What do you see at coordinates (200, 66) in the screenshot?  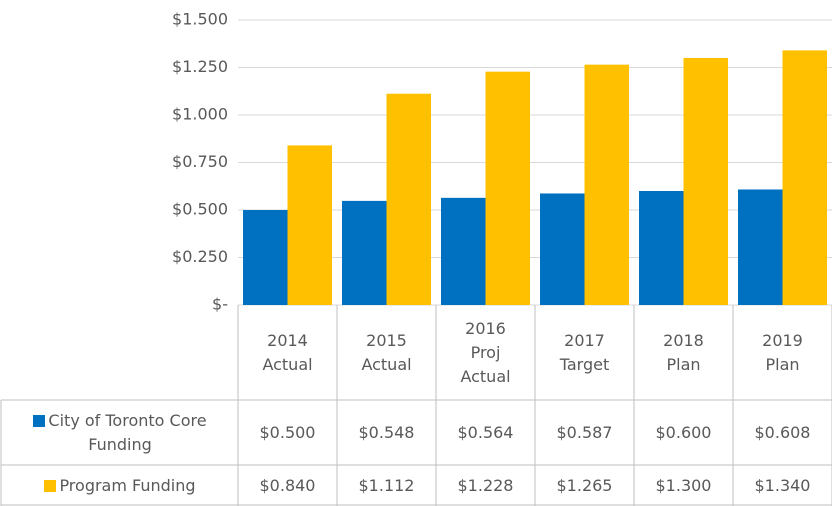 I see `y-tick-label: $1.250` at bounding box center [200, 66].